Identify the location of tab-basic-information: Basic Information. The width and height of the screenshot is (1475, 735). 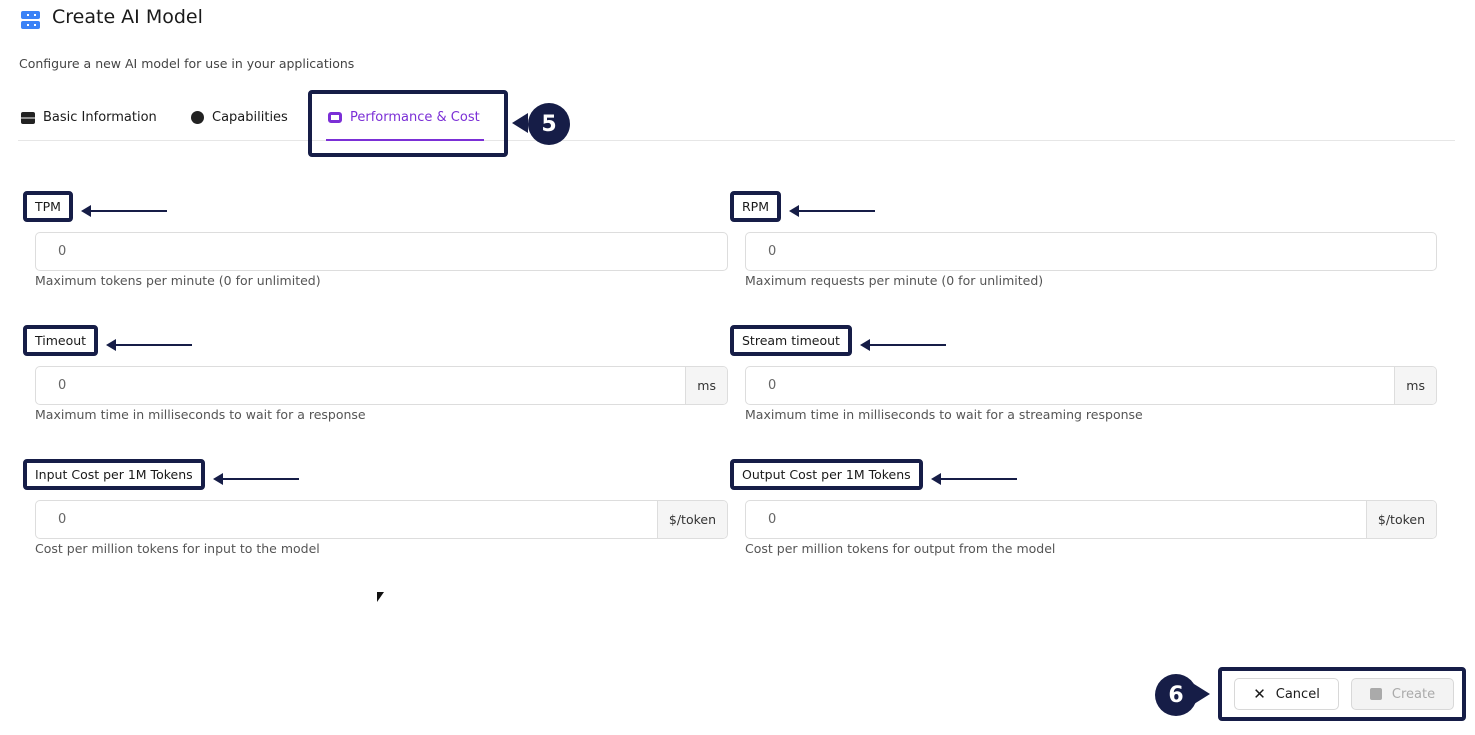
(89, 117).